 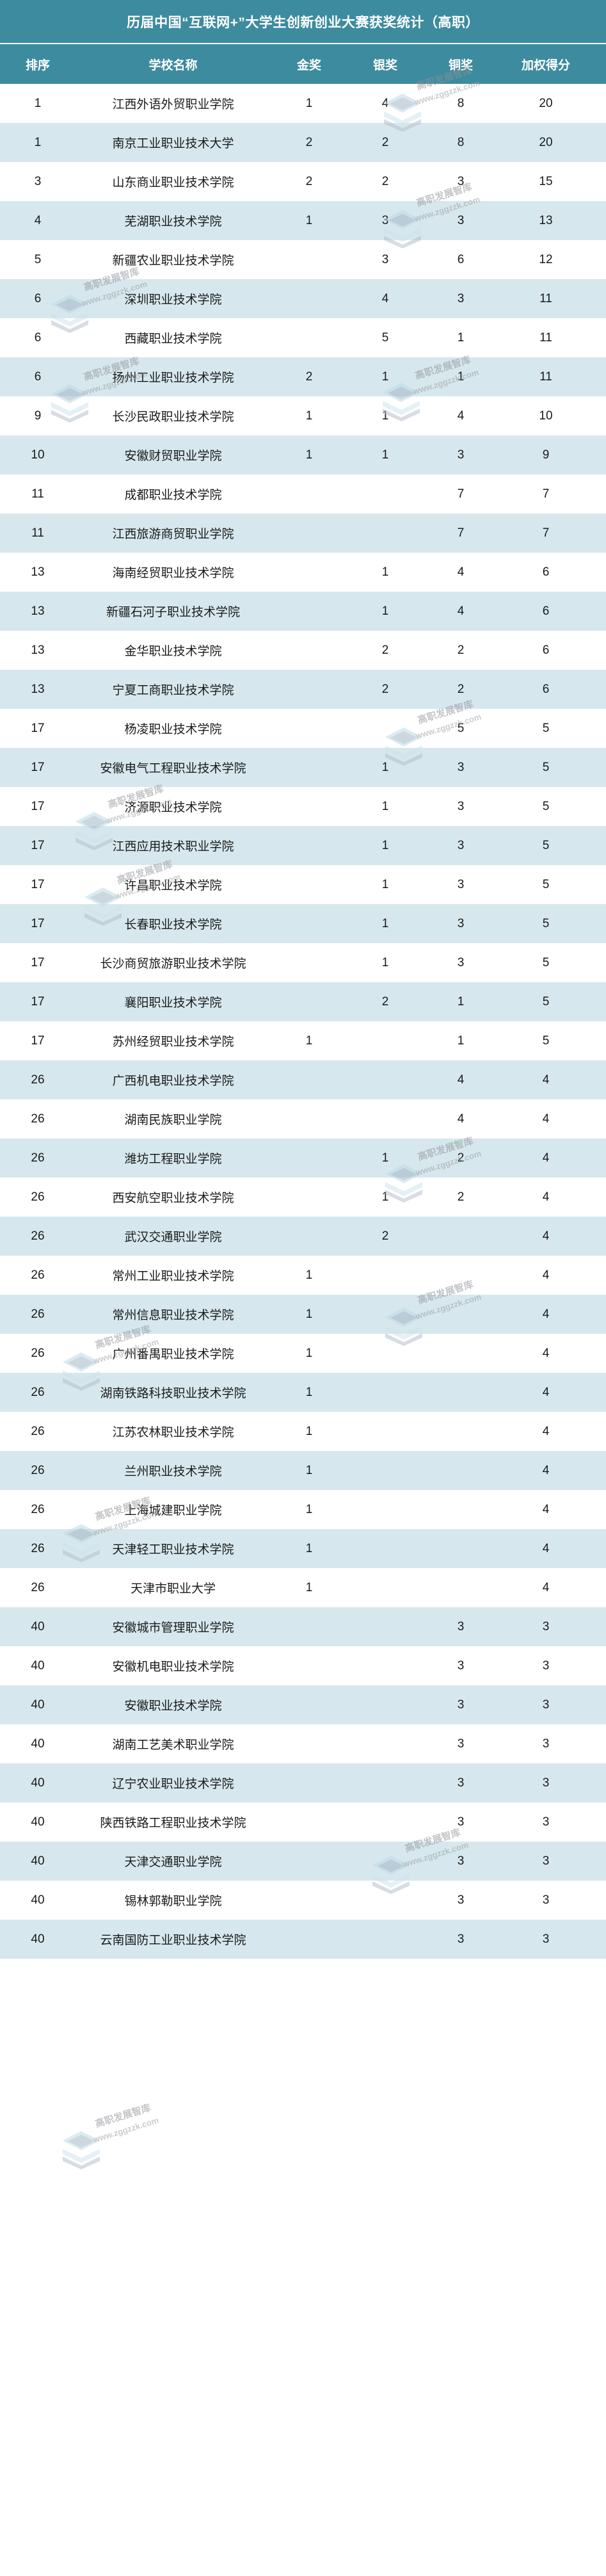 I want to click on cell-school: 宁夏工商职业技术学院, so click(x=173, y=690).